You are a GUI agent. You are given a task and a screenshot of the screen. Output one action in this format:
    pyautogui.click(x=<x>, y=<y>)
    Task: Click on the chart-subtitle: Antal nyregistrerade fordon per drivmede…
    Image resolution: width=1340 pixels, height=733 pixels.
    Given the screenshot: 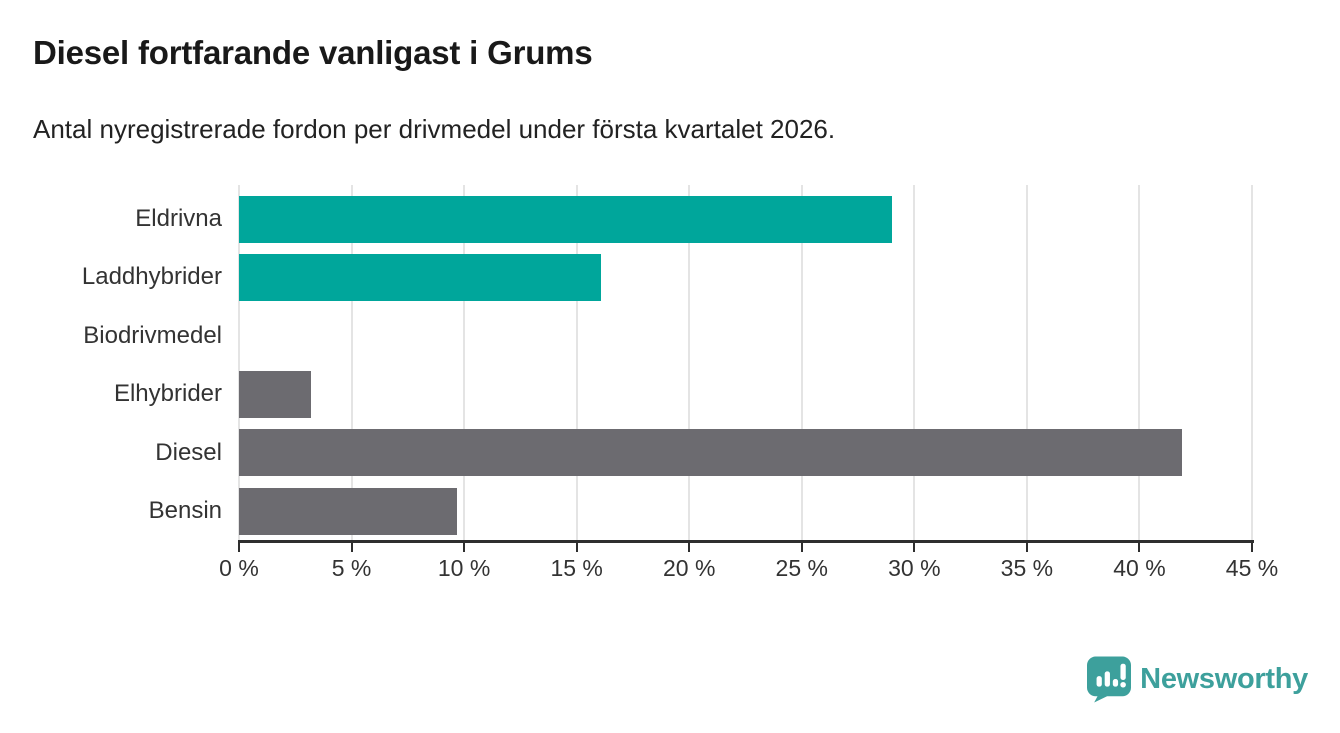 What is the action you would take?
    pyautogui.click(x=434, y=129)
    